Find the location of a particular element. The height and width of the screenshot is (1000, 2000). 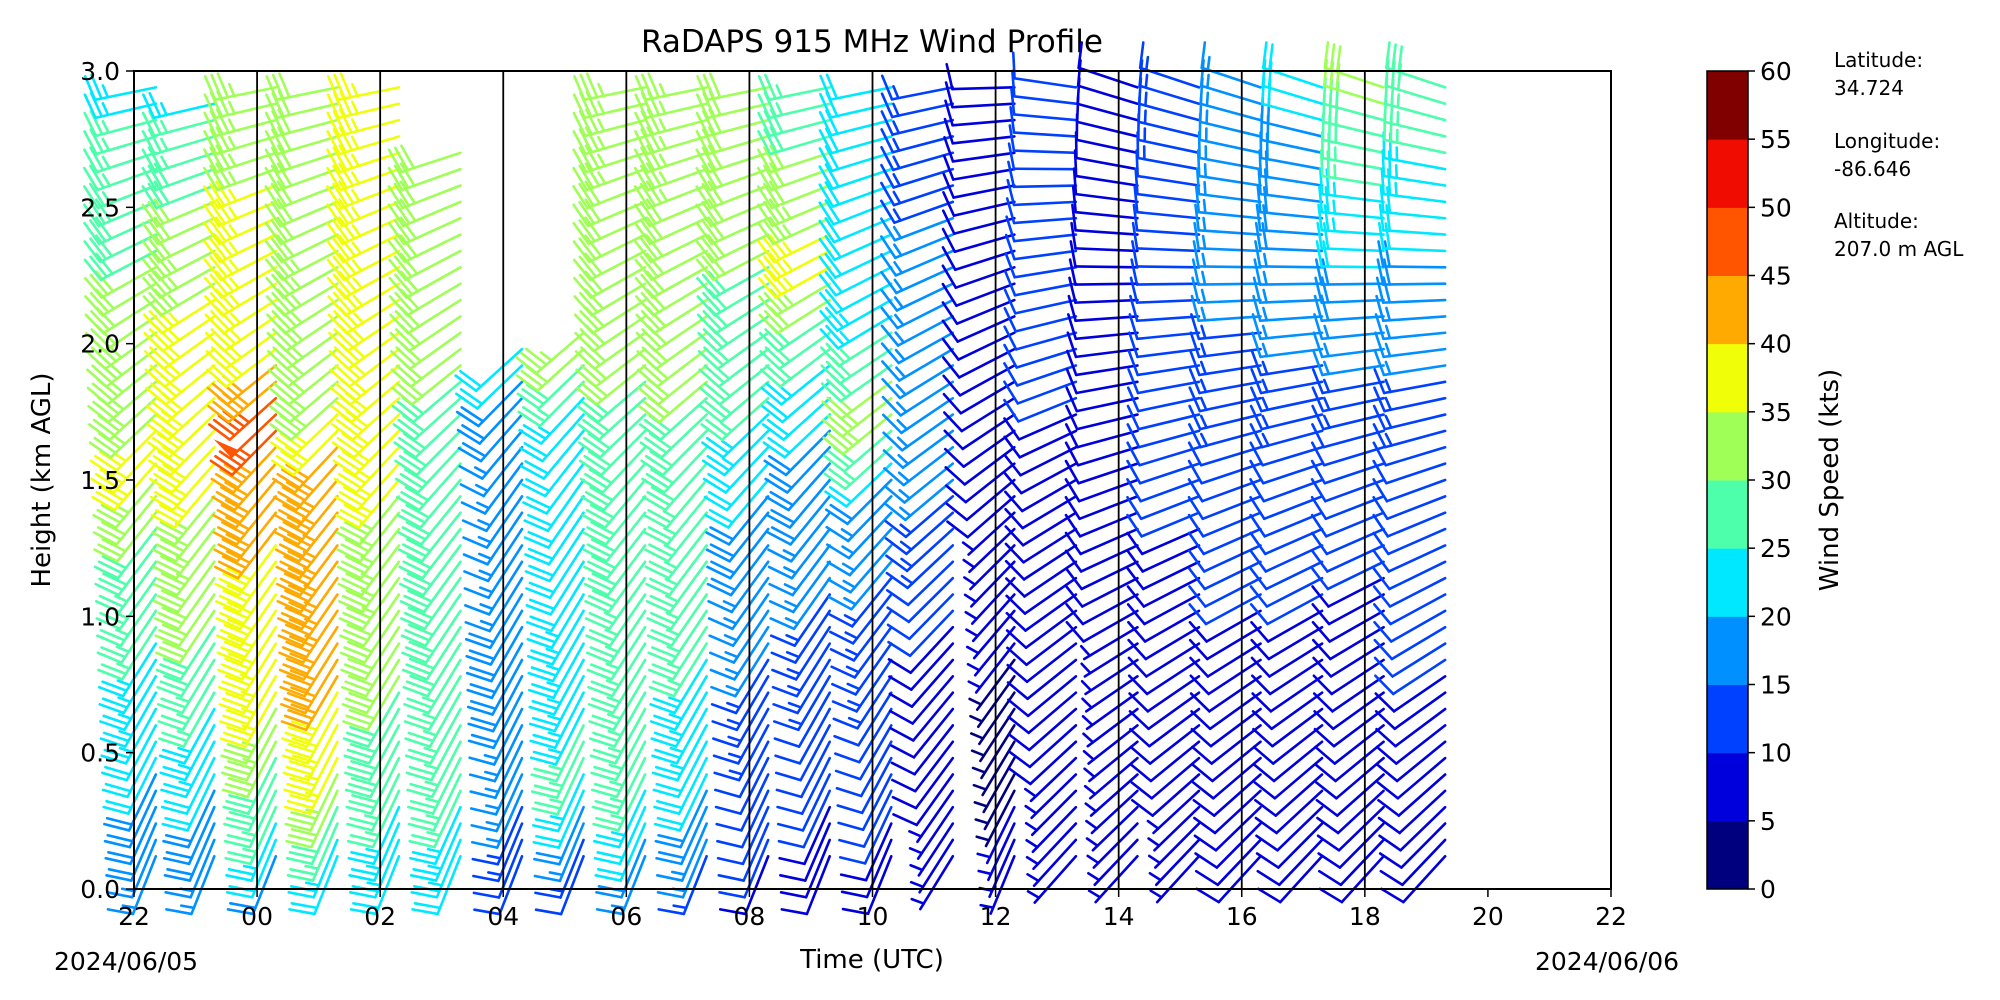

longitude-label: Longitude: is located at coordinates (1887, 141).